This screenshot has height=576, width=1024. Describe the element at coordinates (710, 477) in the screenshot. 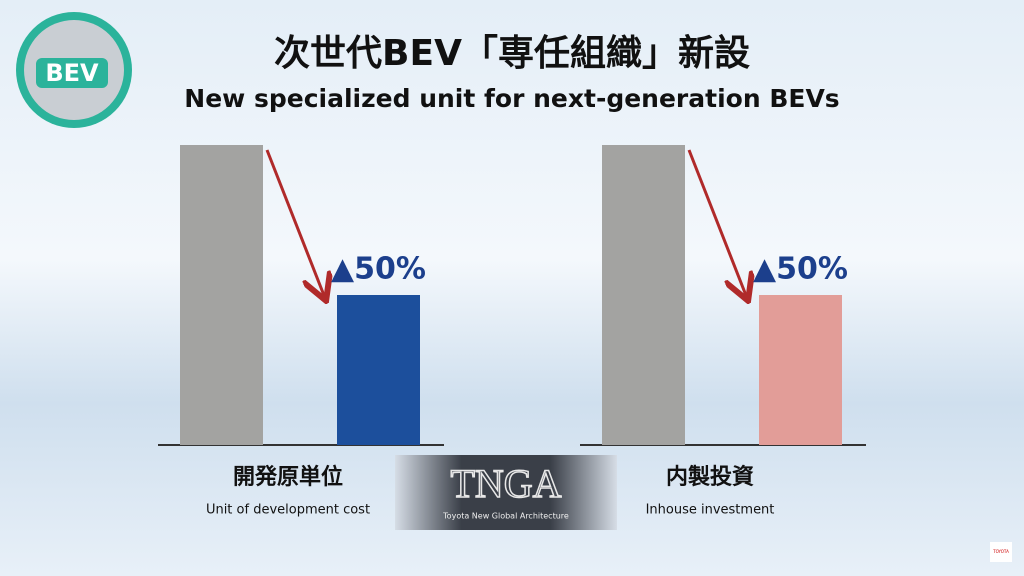

I see `chart-title: 内製投資` at that location.